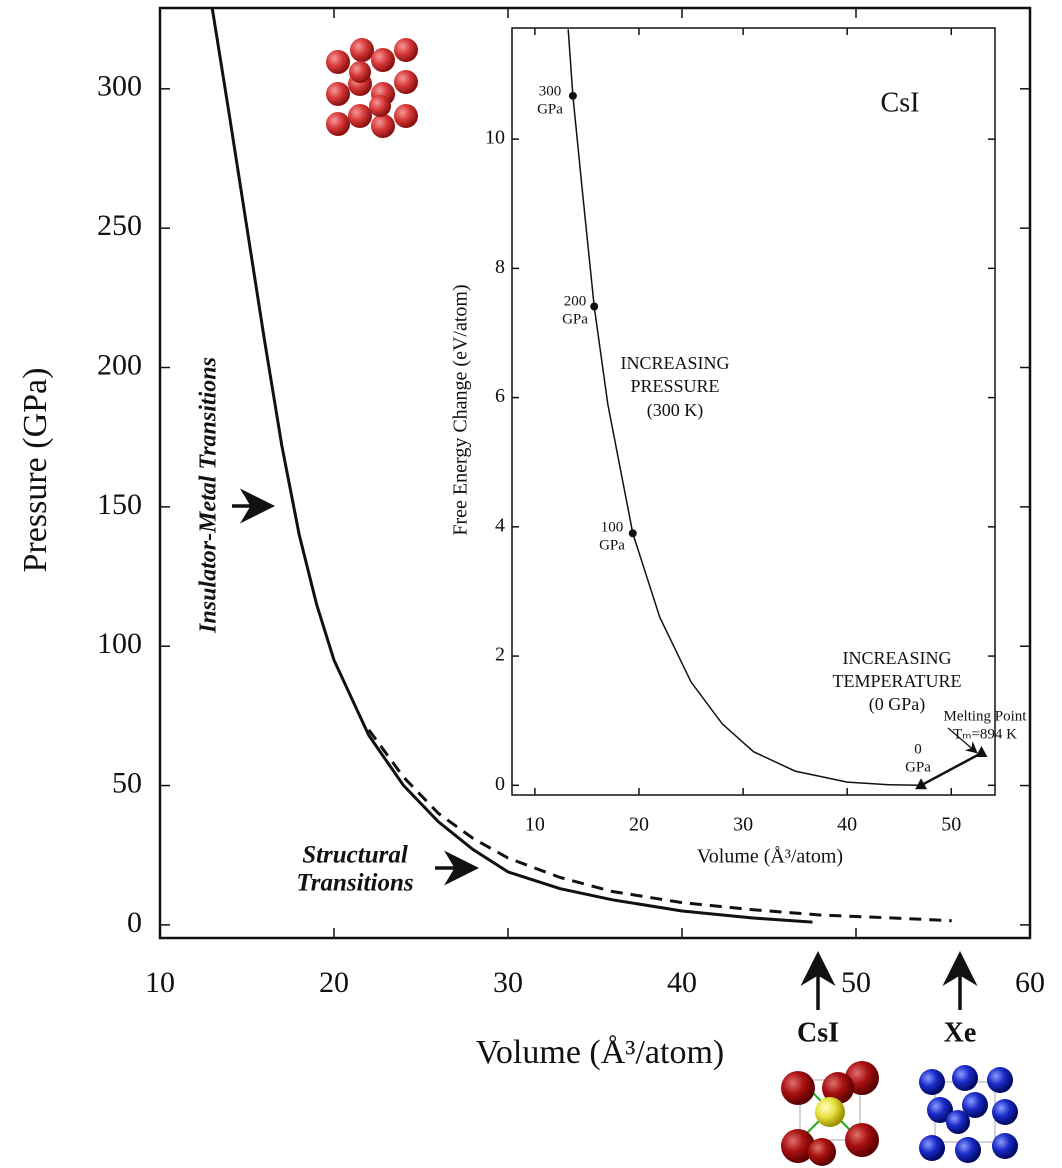 Image resolution: width=1062 pixels, height=1168 pixels. I want to click on marker-label: 0, so click(918, 749).